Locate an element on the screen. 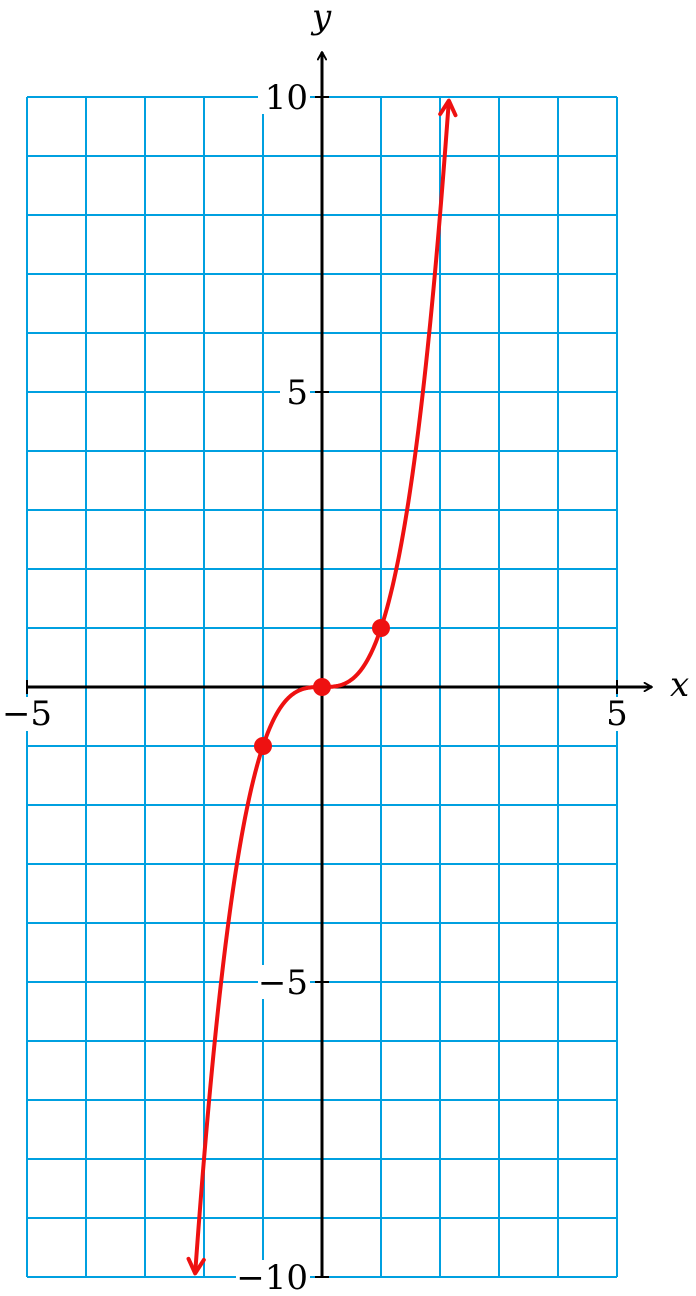 Image resolution: width=696 pixels, height=1296 pixels. x-tick-label: −5 is located at coordinates (27, 714).